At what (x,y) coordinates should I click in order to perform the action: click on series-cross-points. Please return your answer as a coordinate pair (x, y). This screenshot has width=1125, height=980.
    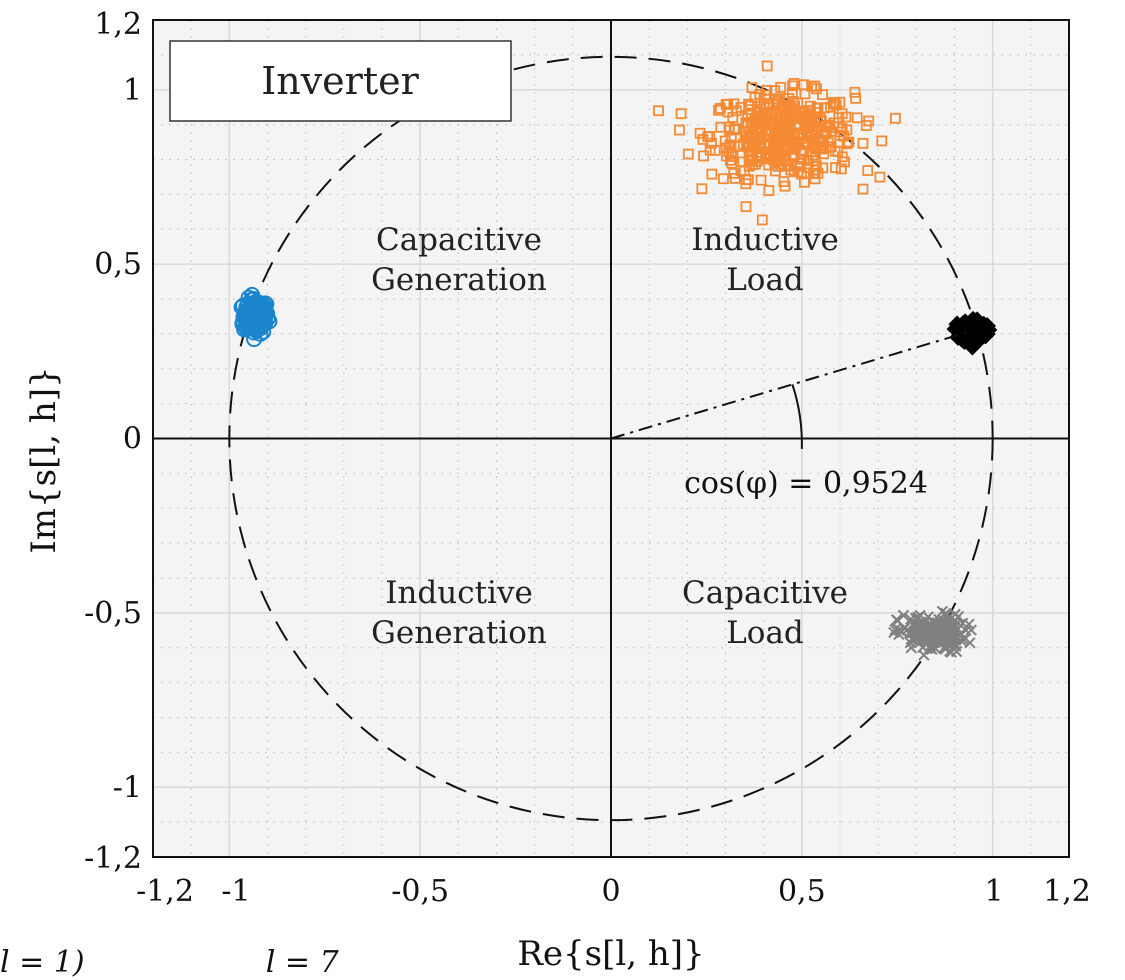
    Looking at the image, I should click on (932, 633).